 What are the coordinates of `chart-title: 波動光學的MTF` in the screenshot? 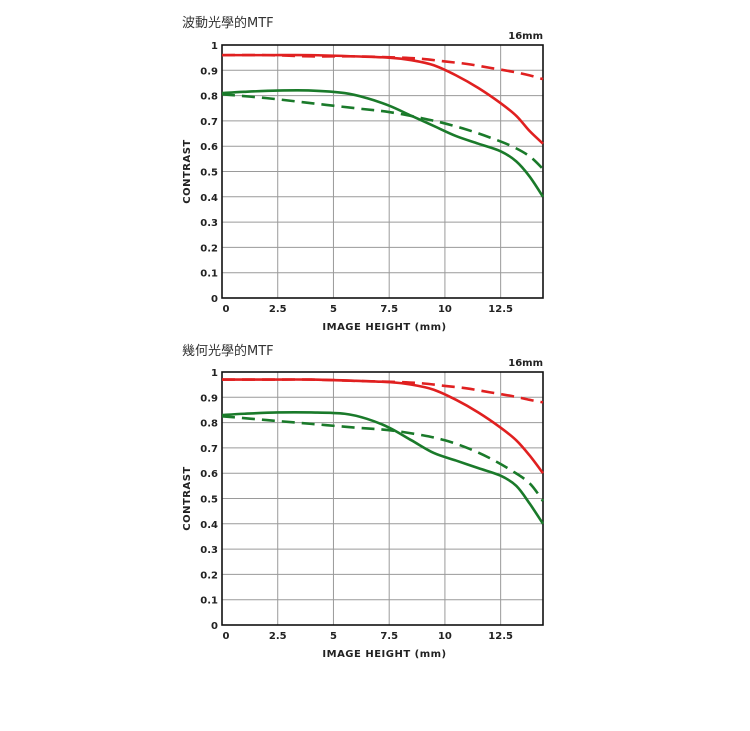 It's located at (228, 23).